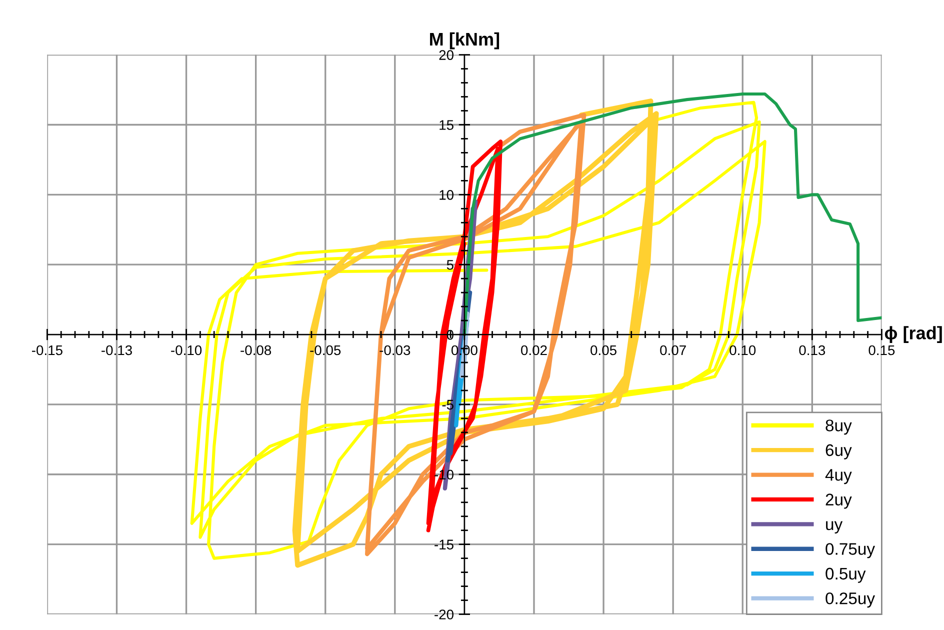 The height and width of the screenshot is (630, 944). I want to click on legend-label: uy, so click(834, 527).